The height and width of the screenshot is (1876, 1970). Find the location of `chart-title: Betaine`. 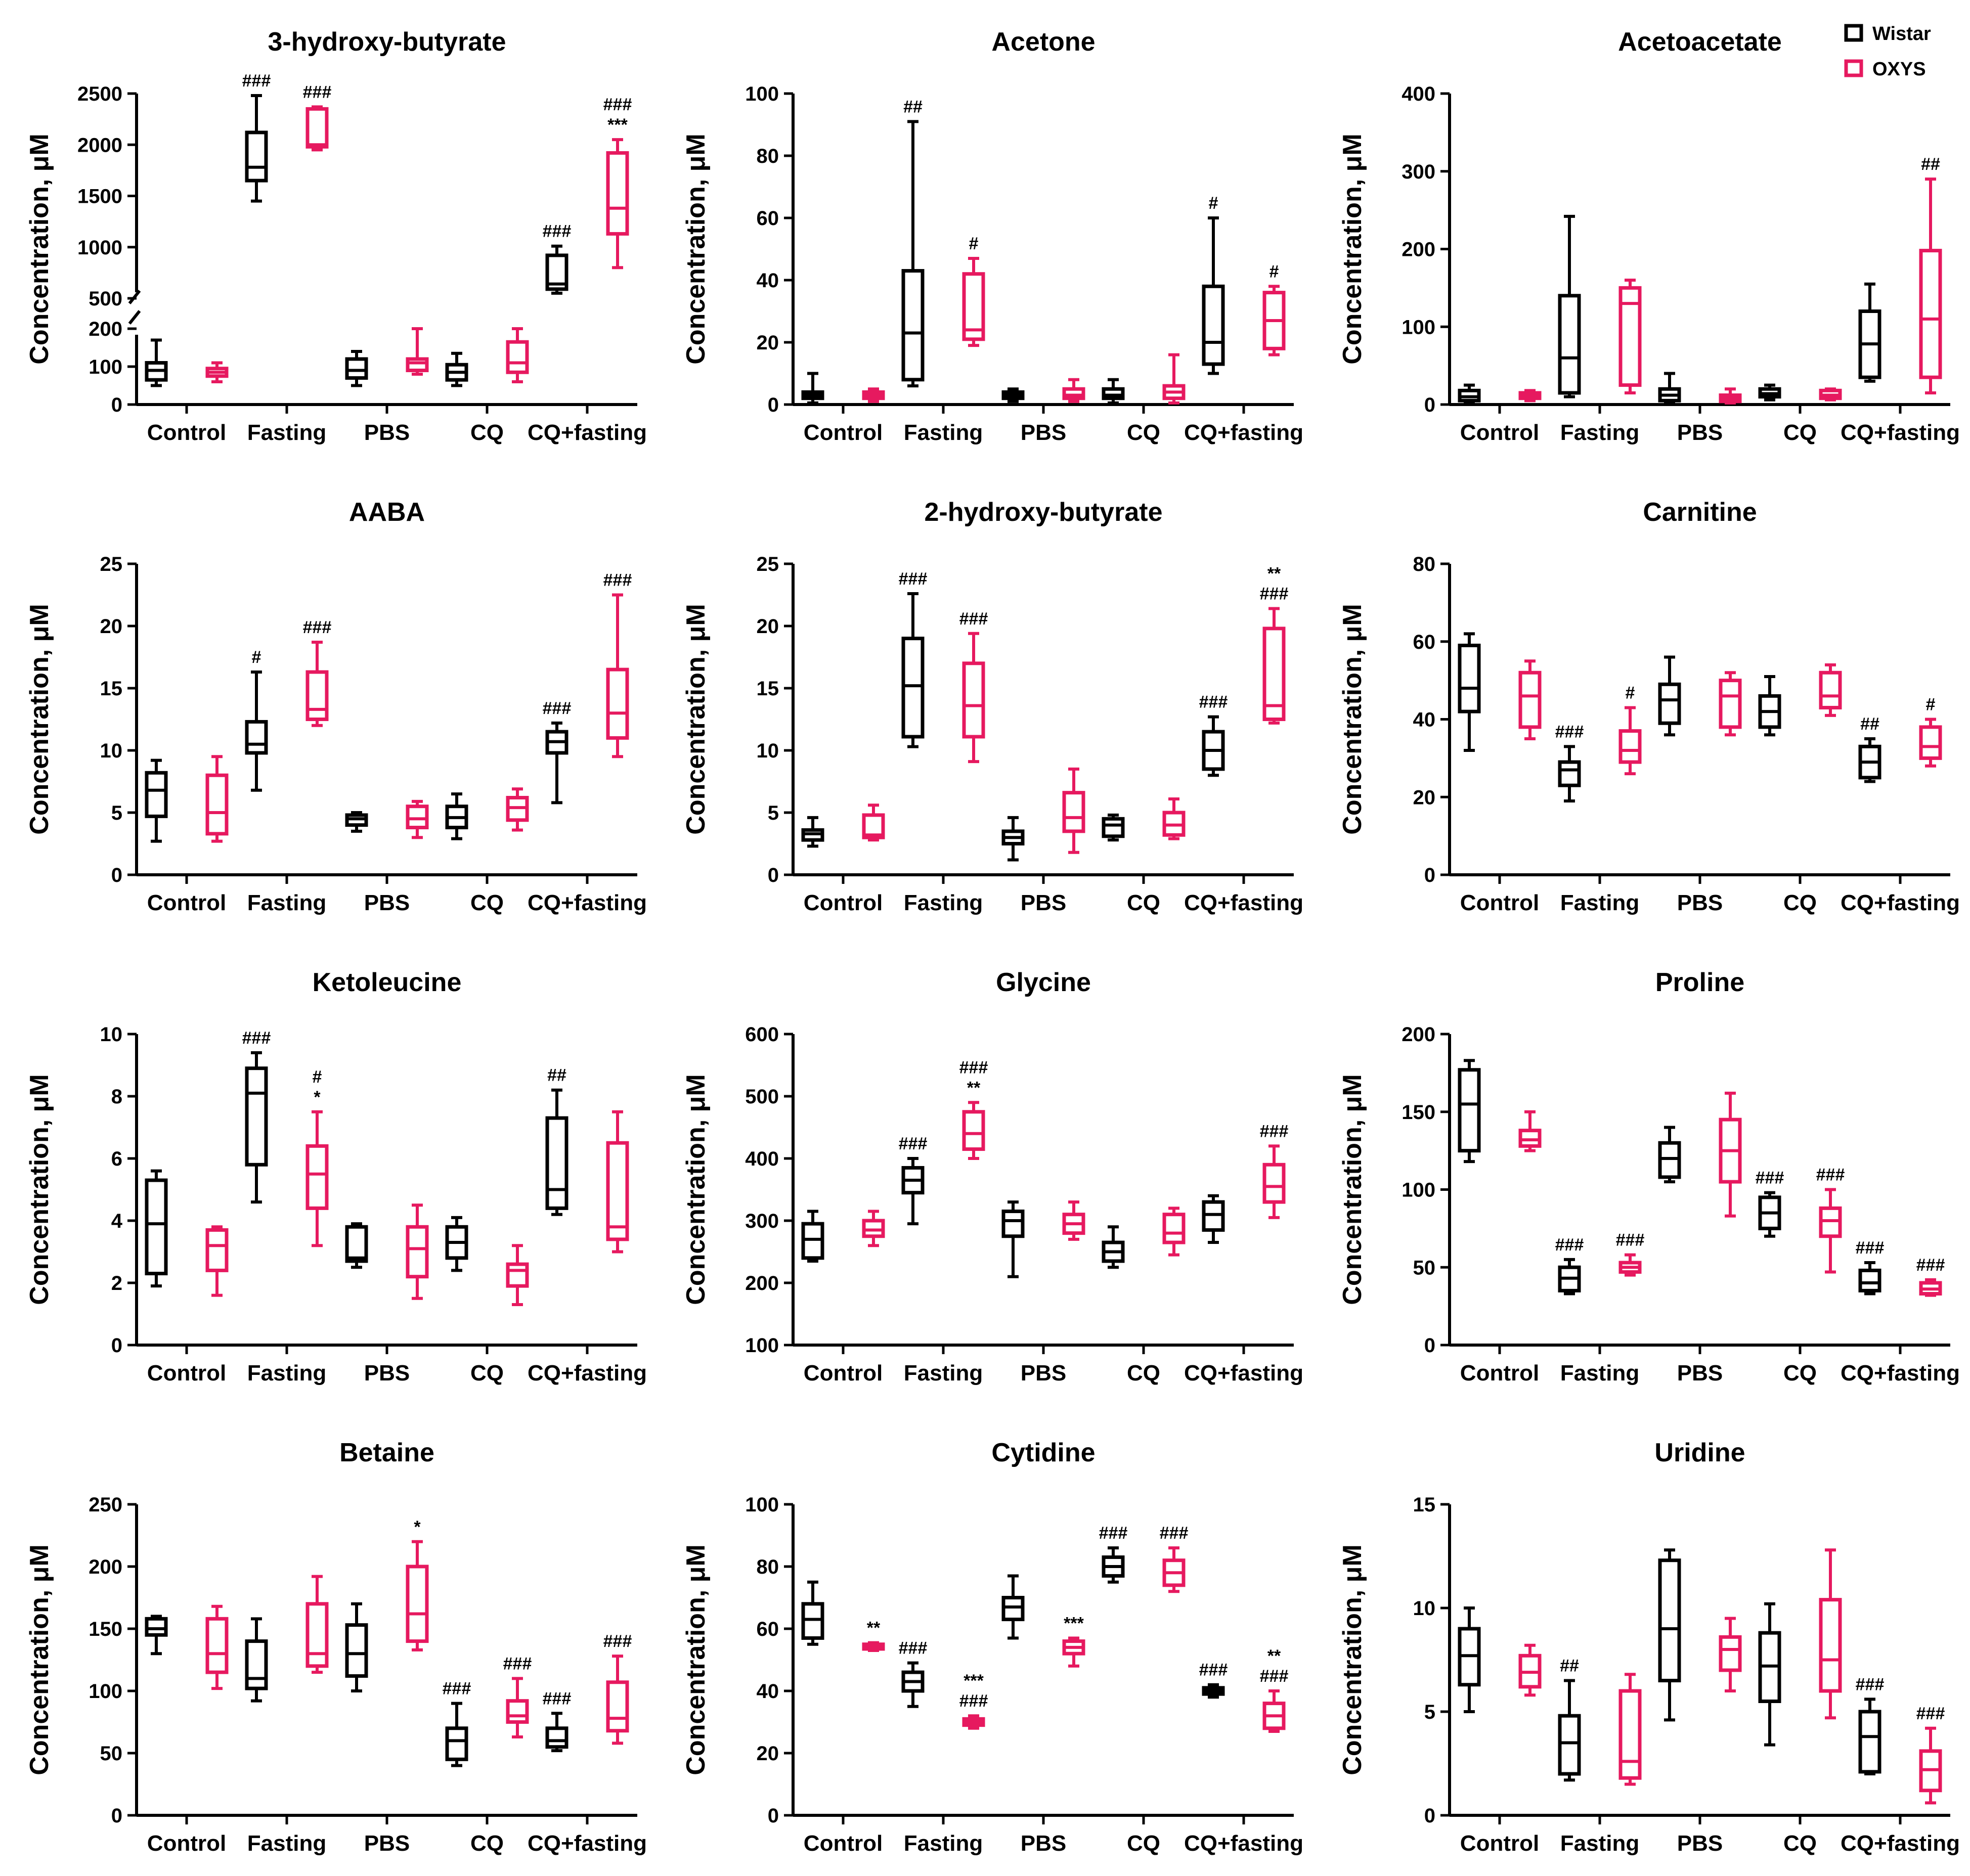

chart-title: Betaine is located at coordinates (386, 1452).